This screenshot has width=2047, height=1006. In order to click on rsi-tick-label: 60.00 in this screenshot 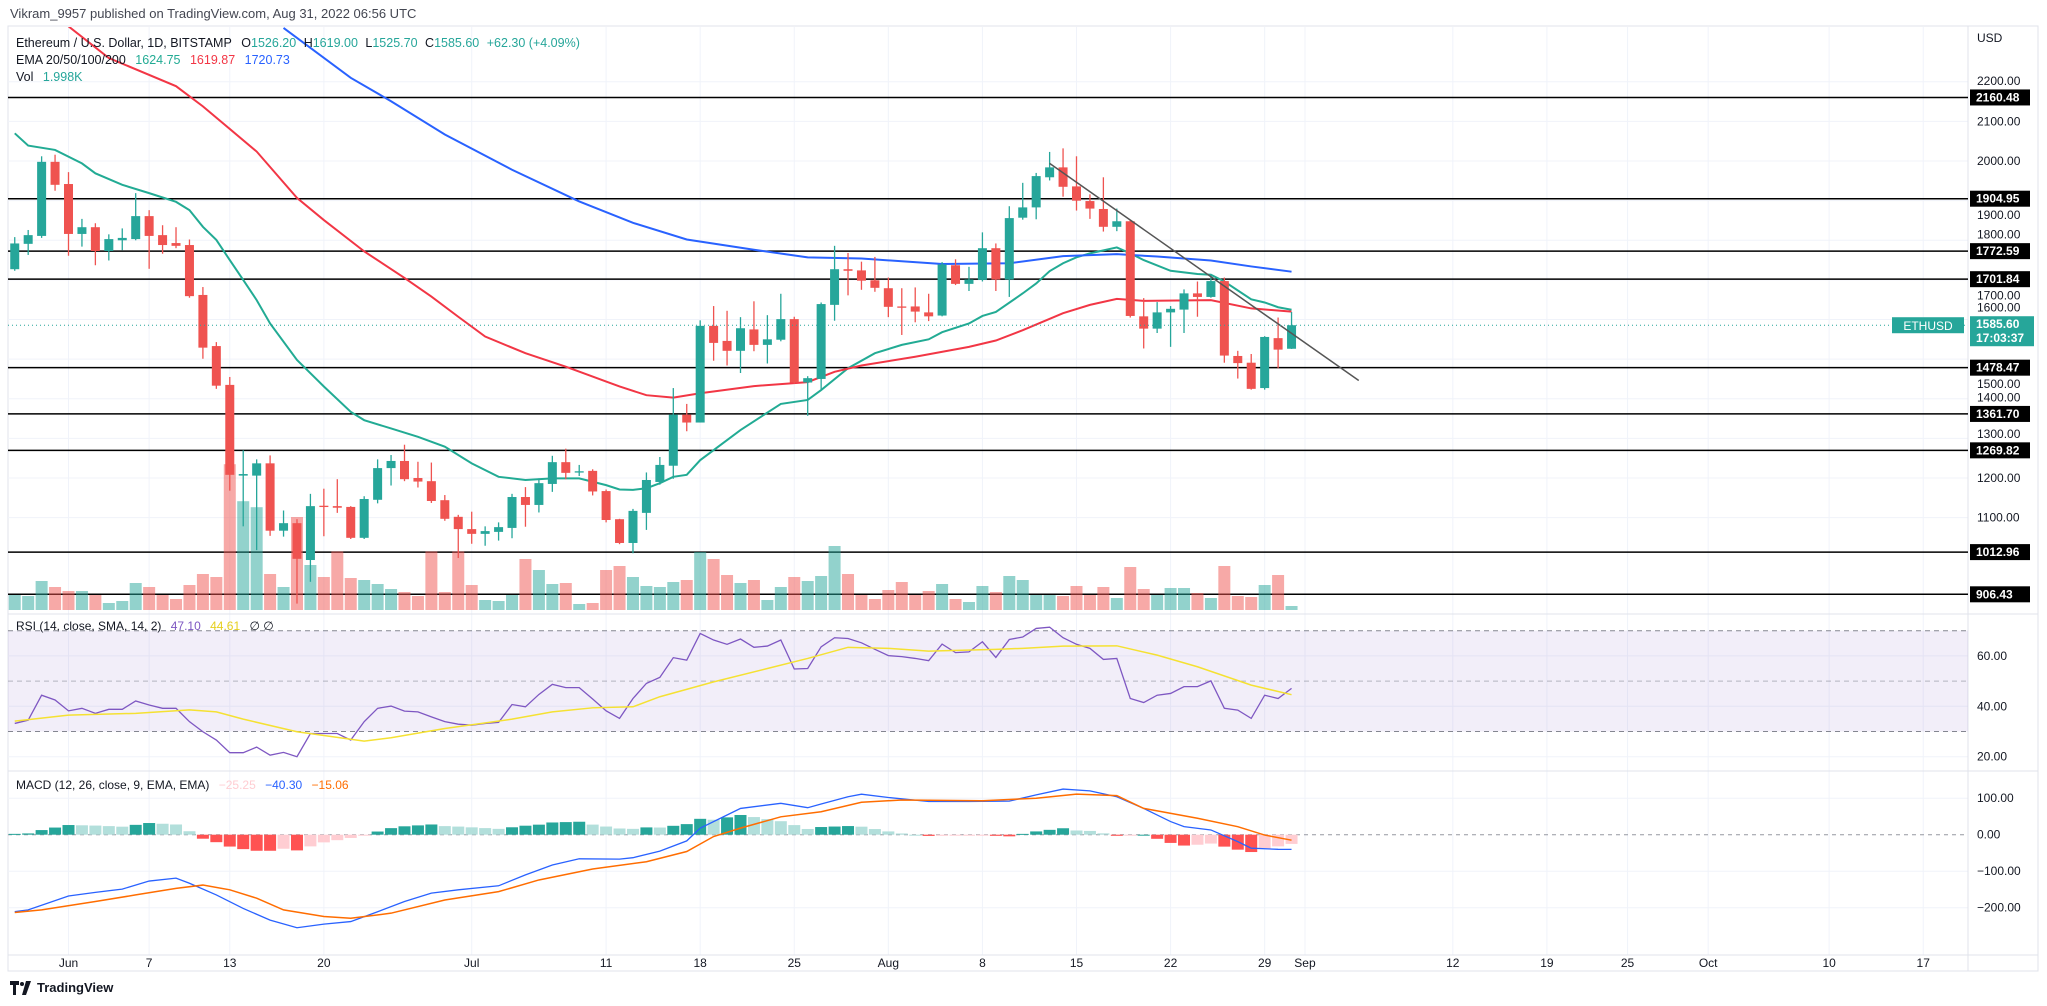, I will do `click(1992, 656)`.